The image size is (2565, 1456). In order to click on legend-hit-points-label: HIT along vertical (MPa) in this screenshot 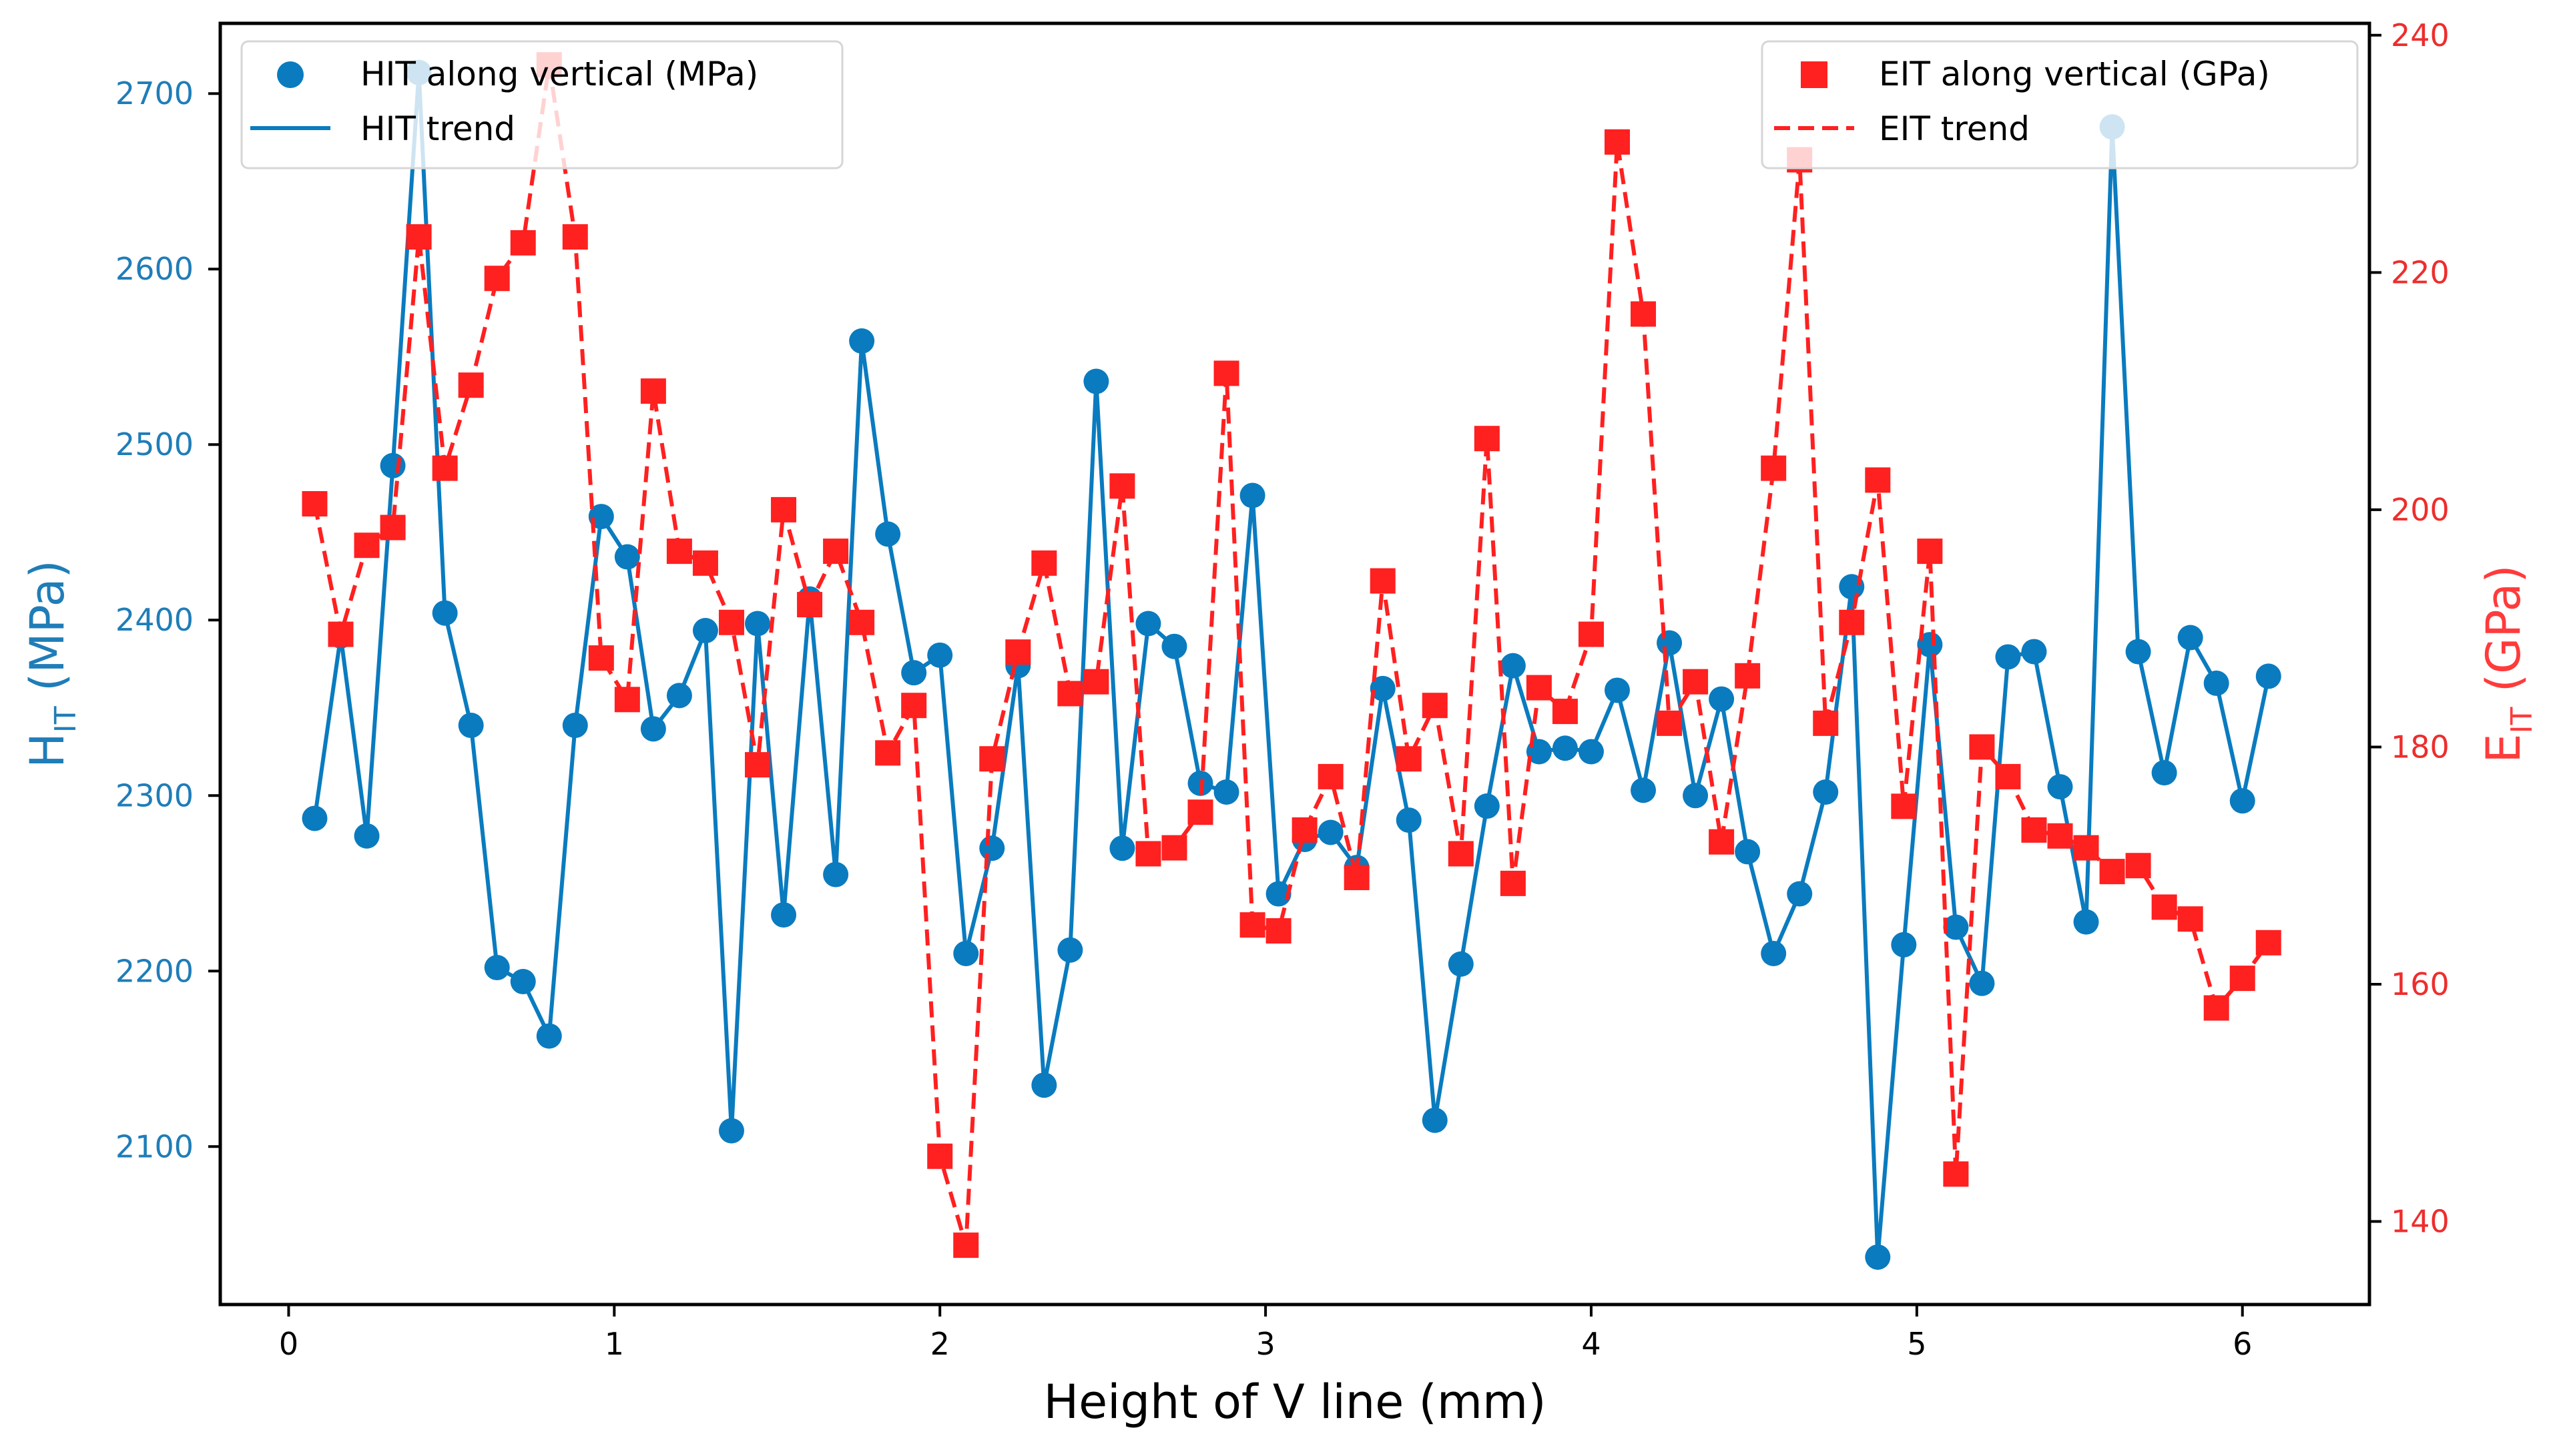, I will do `click(559, 74)`.